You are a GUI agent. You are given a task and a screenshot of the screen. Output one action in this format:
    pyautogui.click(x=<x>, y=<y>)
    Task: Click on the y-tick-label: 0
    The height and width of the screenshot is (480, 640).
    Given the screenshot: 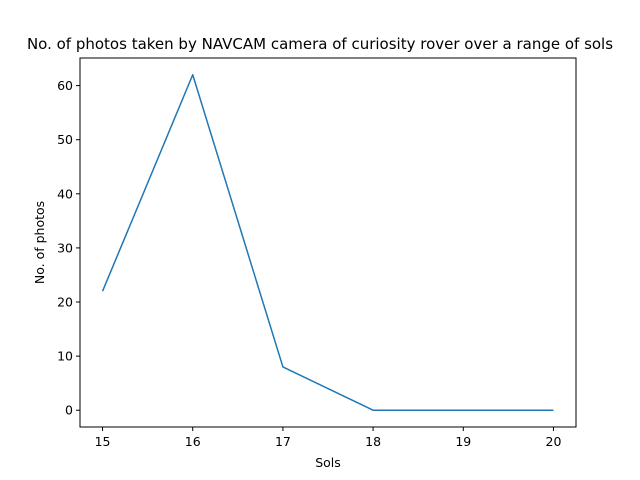 What is the action you would take?
    pyautogui.click(x=69, y=410)
    